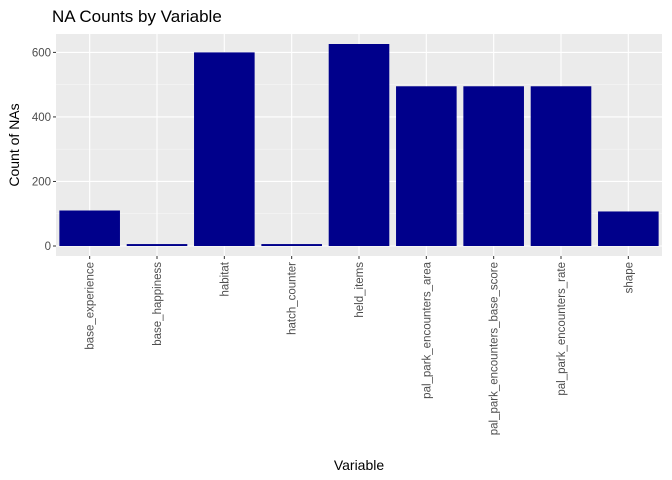  I want to click on y-tick-label: 600, so click(41, 53).